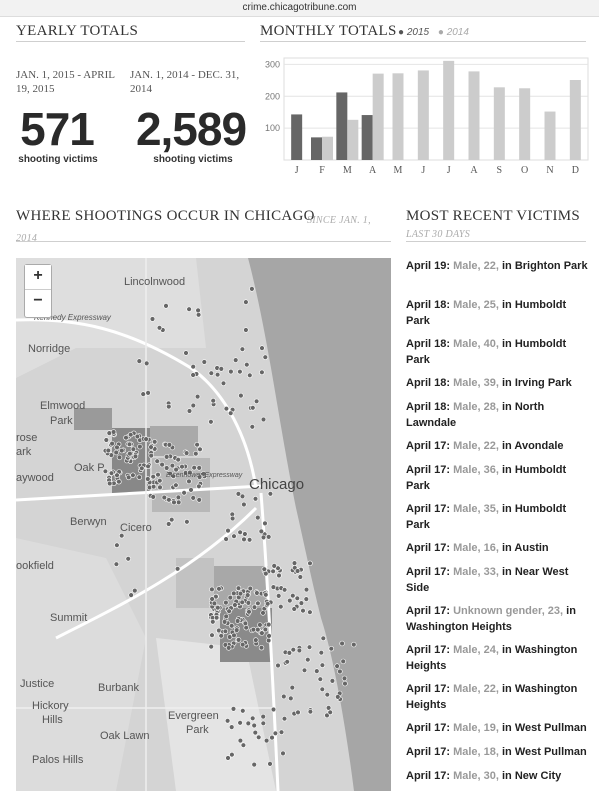  What do you see at coordinates (499, 728) in the screenshot?
I see `victim-item: April 17: Male, 19, in West Pullman` at bounding box center [499, 728].